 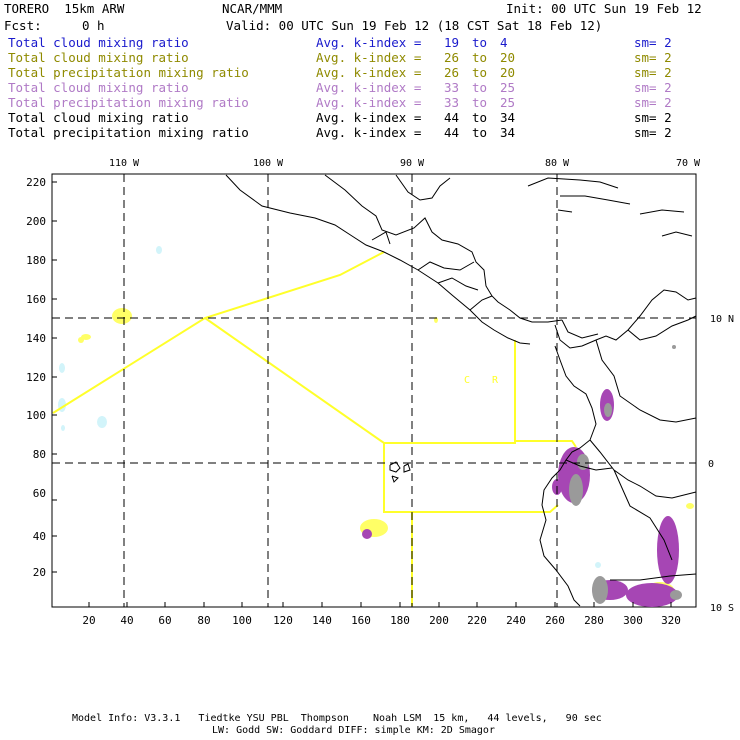 I want to click on x-tick-label: 240, so click(x=516, y=620).